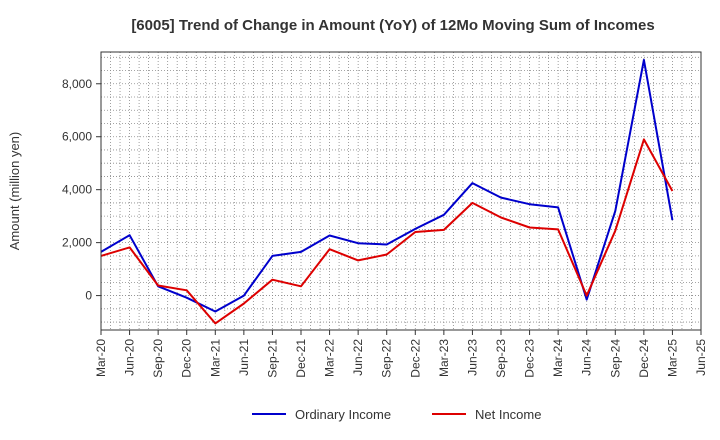 The width and height of the screenshot is (720, 440). Describe the element at coordinates (644, 358) in the screenshot. I see `x-tick-label: Dec-24` at that location.